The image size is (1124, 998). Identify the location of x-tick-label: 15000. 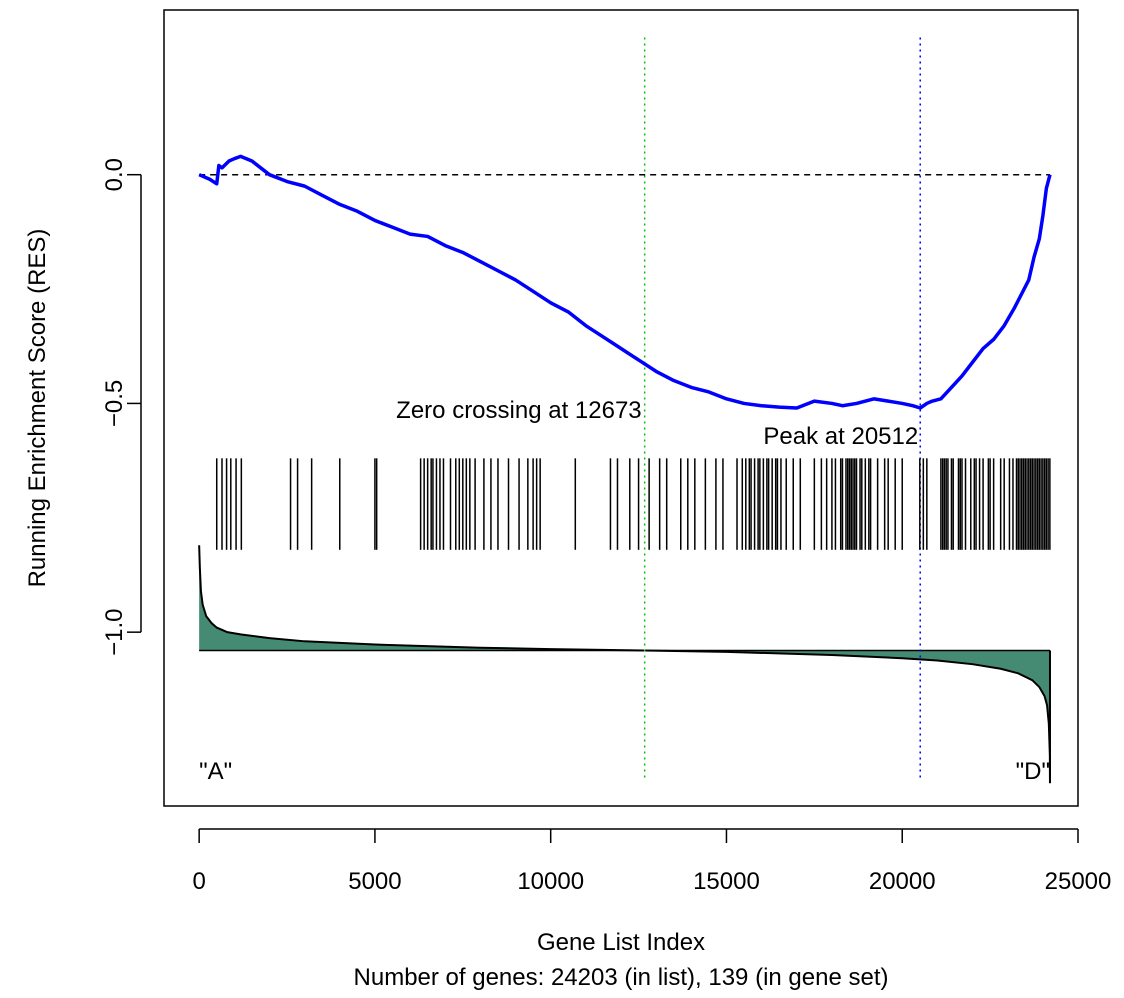
(726, 881).